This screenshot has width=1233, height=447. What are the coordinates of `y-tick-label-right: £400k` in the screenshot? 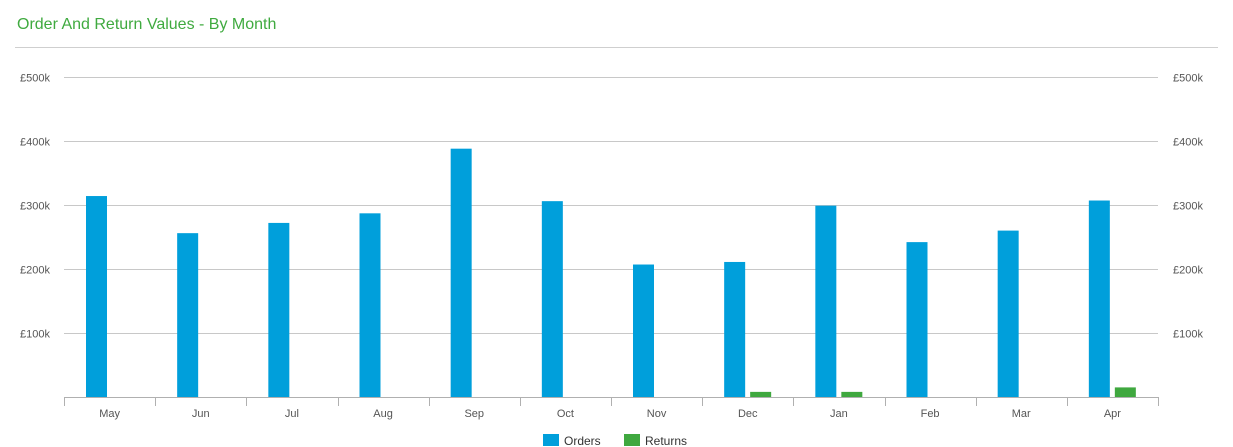 It's located at (1188, 143).